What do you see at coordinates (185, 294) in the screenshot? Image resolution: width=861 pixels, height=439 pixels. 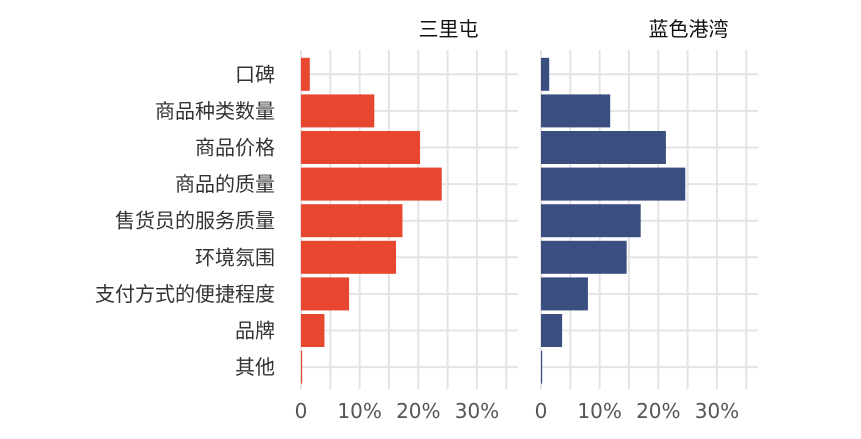 I see `category-label-item-6: 支付方式的便捷程度` at bounding box center [185, 294].